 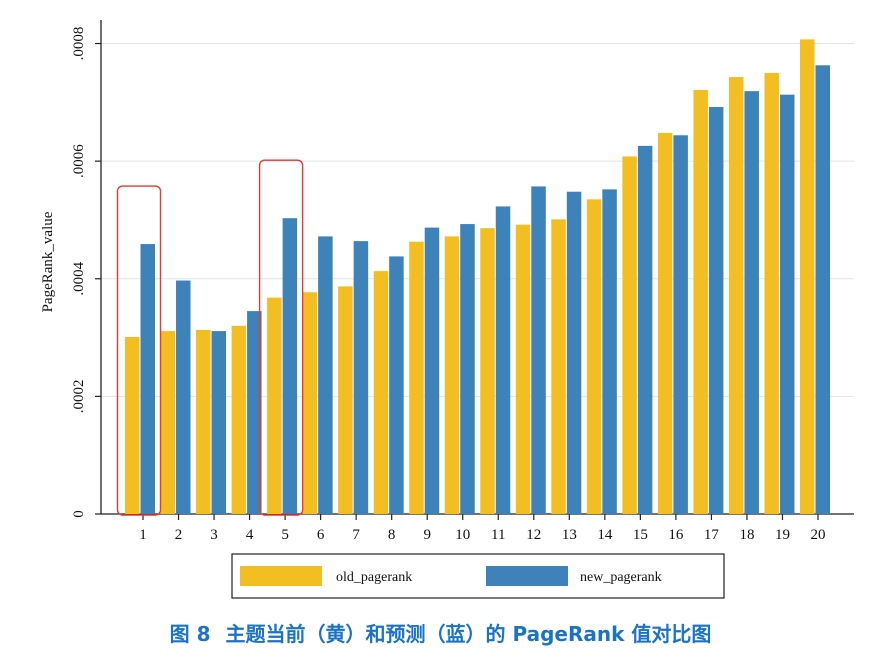 What do you see at coordinates (281, 576) in the screenshot?
I see `legend-swatch-old` at bounding box center [281, 576].